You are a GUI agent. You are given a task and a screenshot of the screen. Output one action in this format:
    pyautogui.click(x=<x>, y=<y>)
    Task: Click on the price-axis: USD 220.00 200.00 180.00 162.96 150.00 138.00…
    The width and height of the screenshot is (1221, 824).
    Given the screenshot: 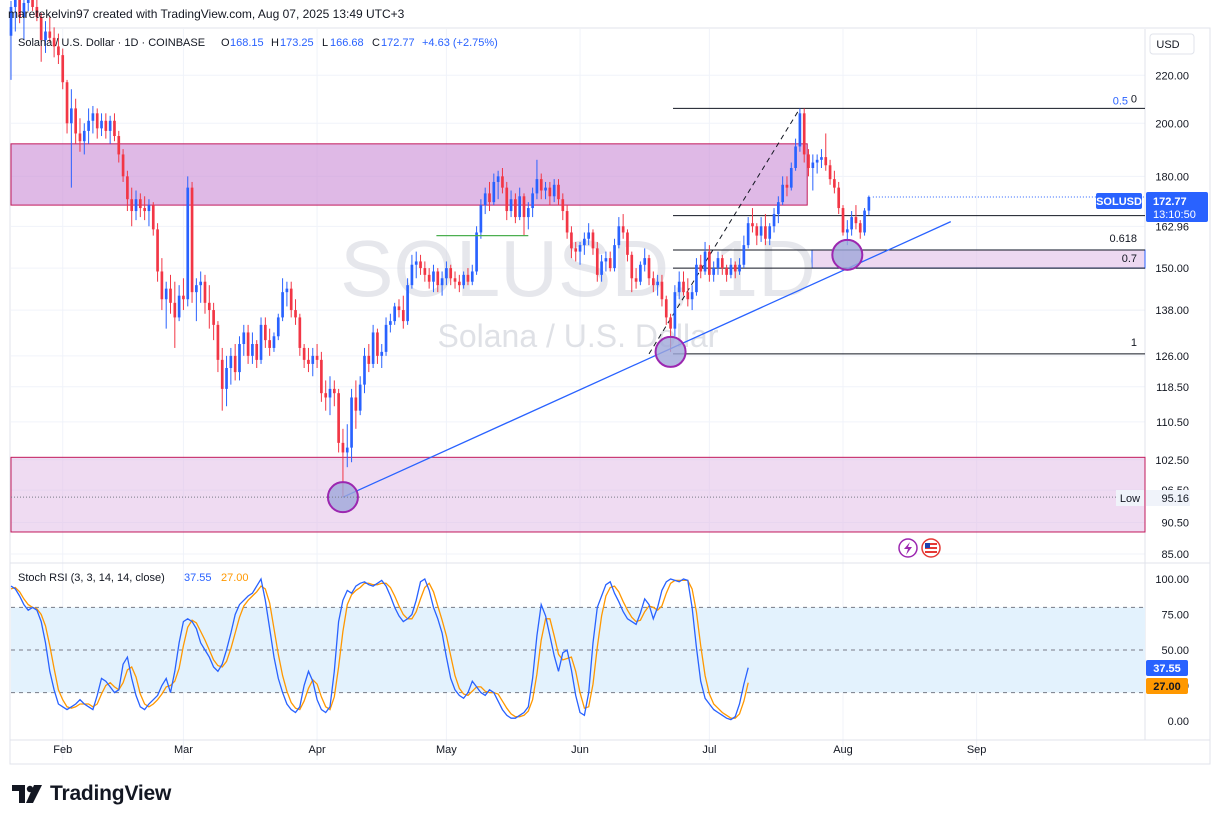 What is the action you would take?
    pyautogui.click(x=1172, y=297)
    